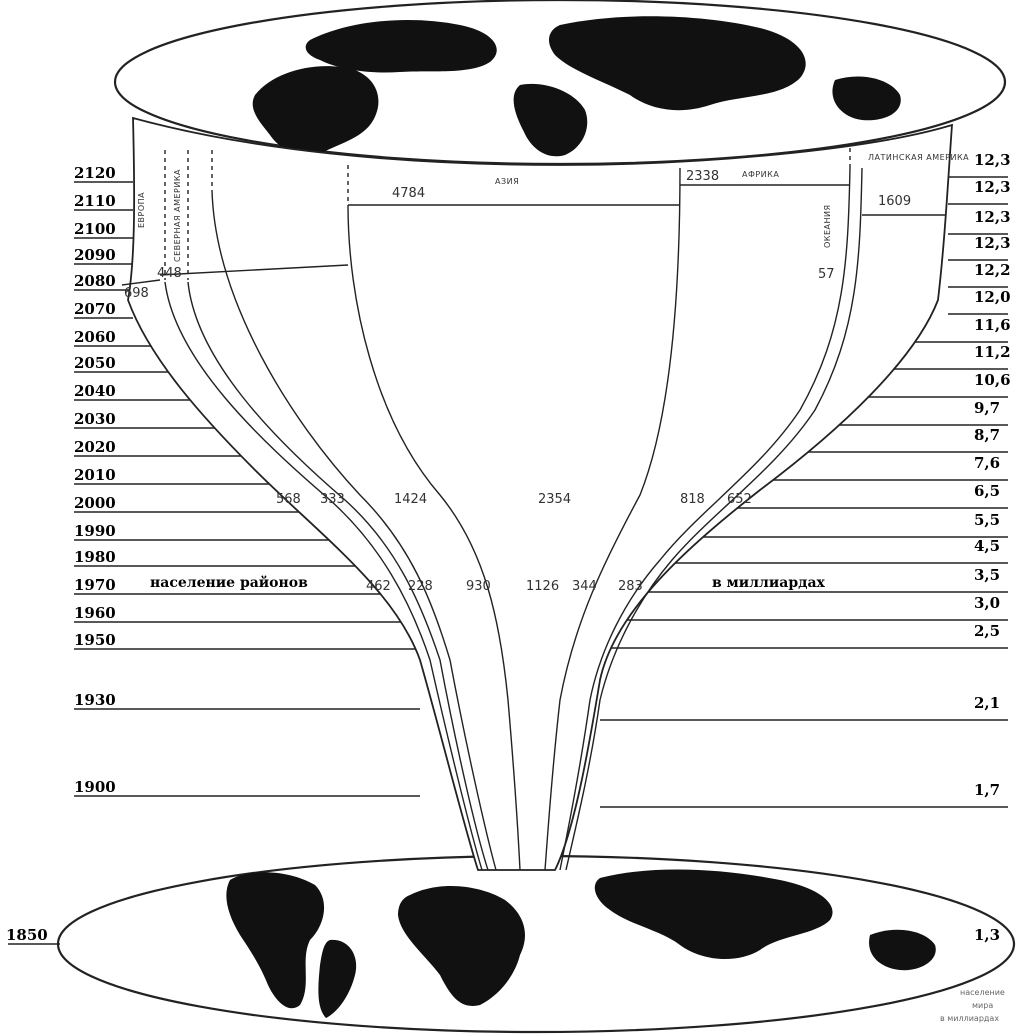 Image resolution: width=1017 pixels, height=1035 pixels. I want to click on top-continent-australia, so click(866, 98).